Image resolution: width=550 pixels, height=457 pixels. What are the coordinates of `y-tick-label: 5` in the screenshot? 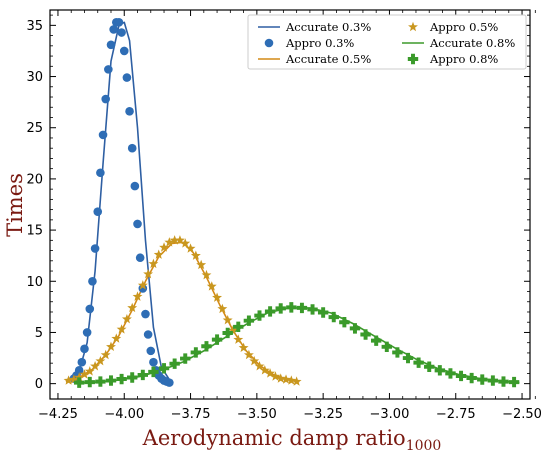 It's located at (39, 333).